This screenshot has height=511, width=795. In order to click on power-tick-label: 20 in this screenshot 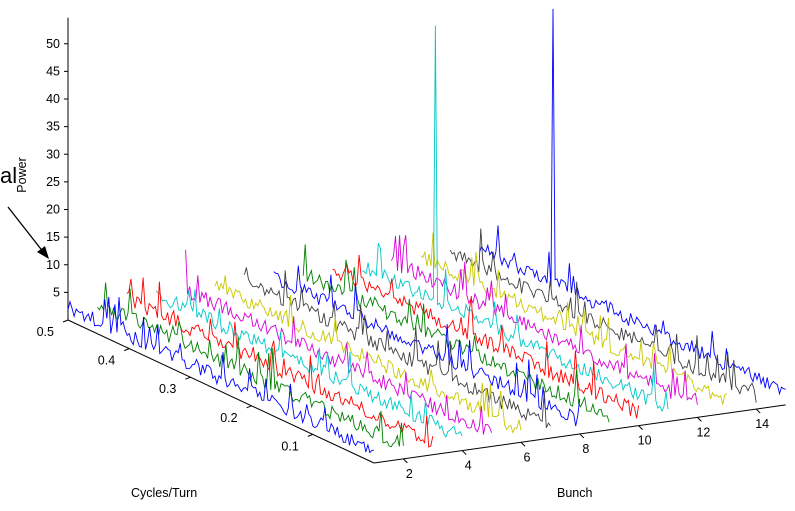, I will do `click(53, 210)`.